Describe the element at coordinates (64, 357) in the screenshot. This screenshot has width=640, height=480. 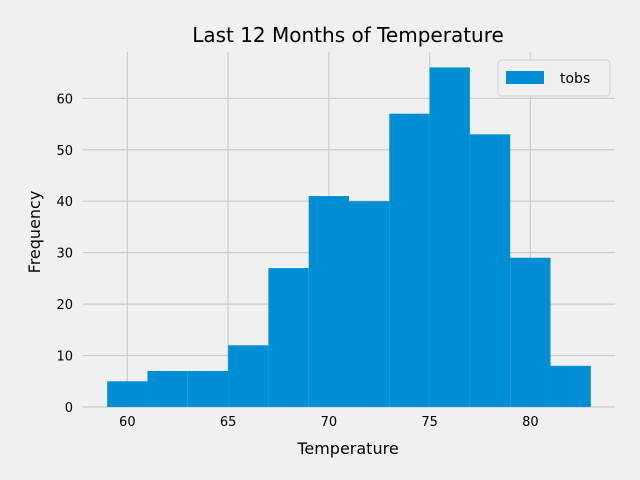
I see `y-tick-label: 10` at that location.